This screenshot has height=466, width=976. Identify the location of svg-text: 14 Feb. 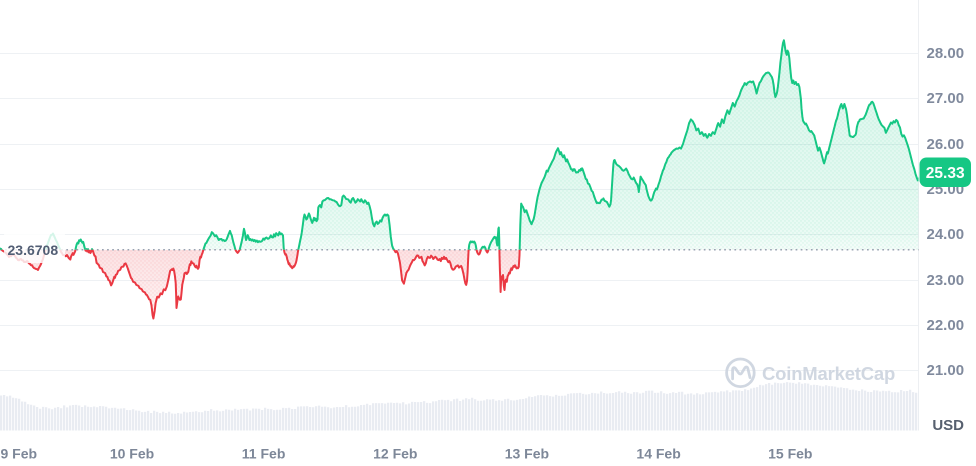
(658, 454).